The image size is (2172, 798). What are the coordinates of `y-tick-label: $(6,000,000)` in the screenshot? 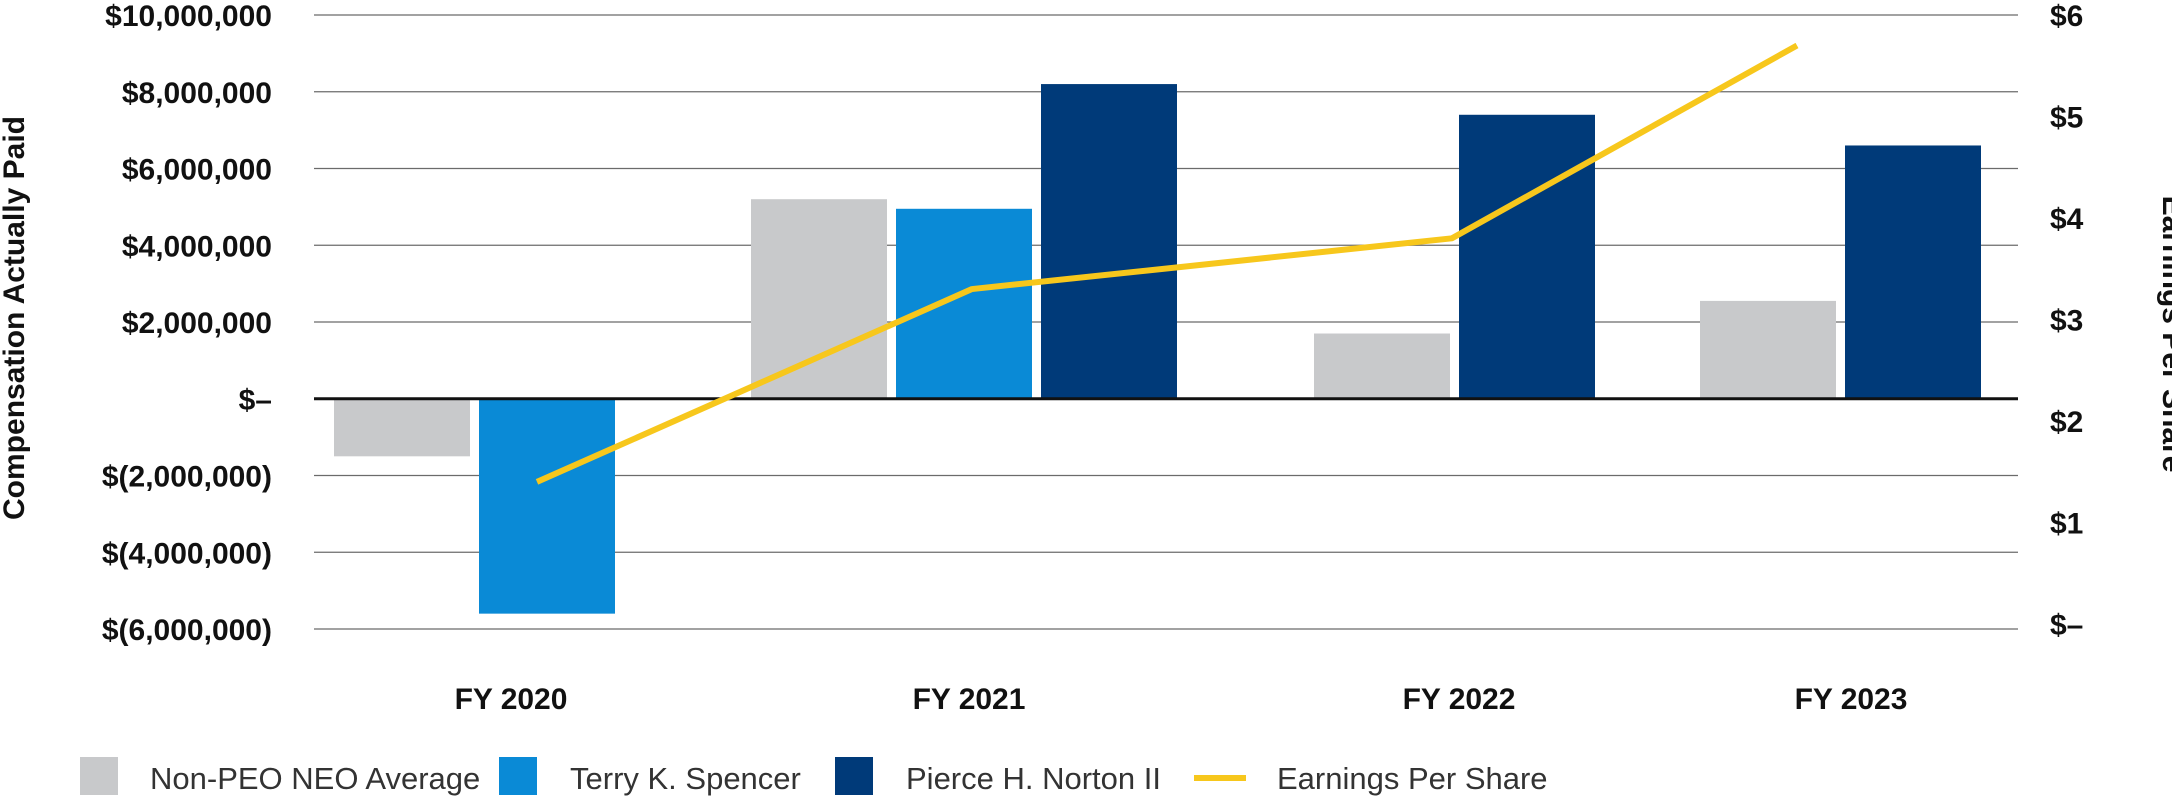 It's located at (187, 630).